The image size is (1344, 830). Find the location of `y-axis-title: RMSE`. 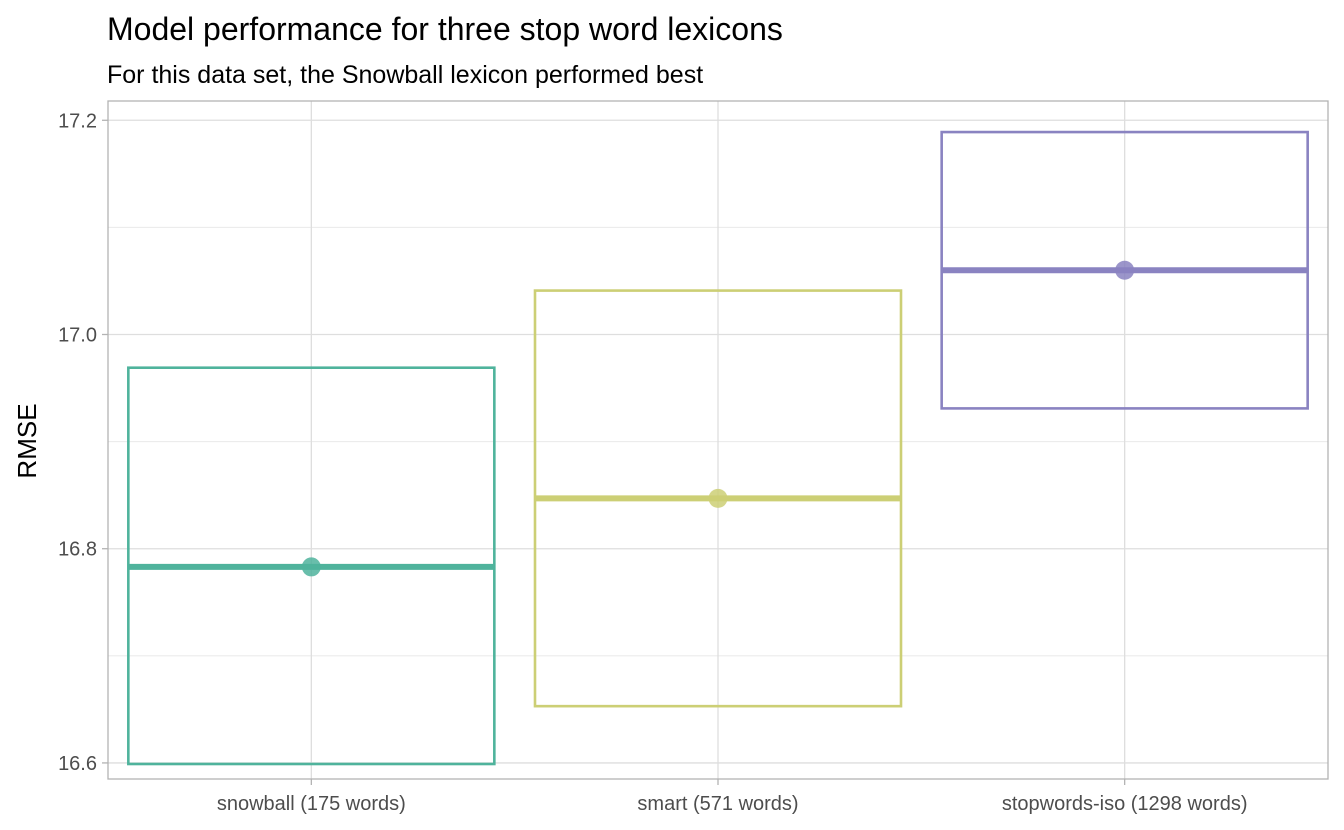

y-axis-title: RMSE is located at coordinates (27, 440).